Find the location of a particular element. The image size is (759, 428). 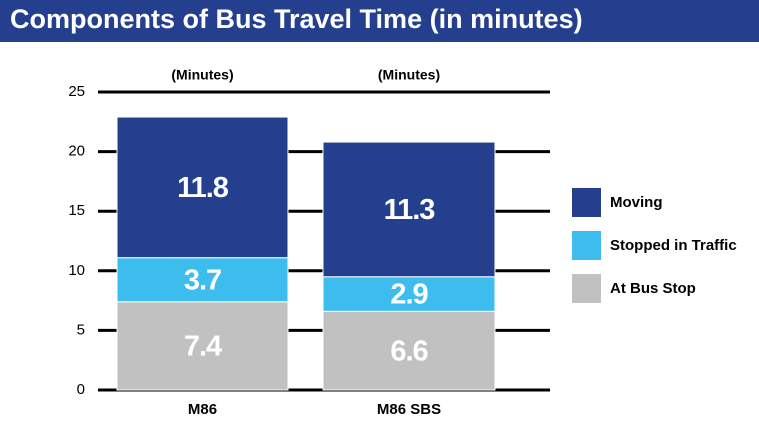

value-label: 3.7 is located at coordinates (202, 280).